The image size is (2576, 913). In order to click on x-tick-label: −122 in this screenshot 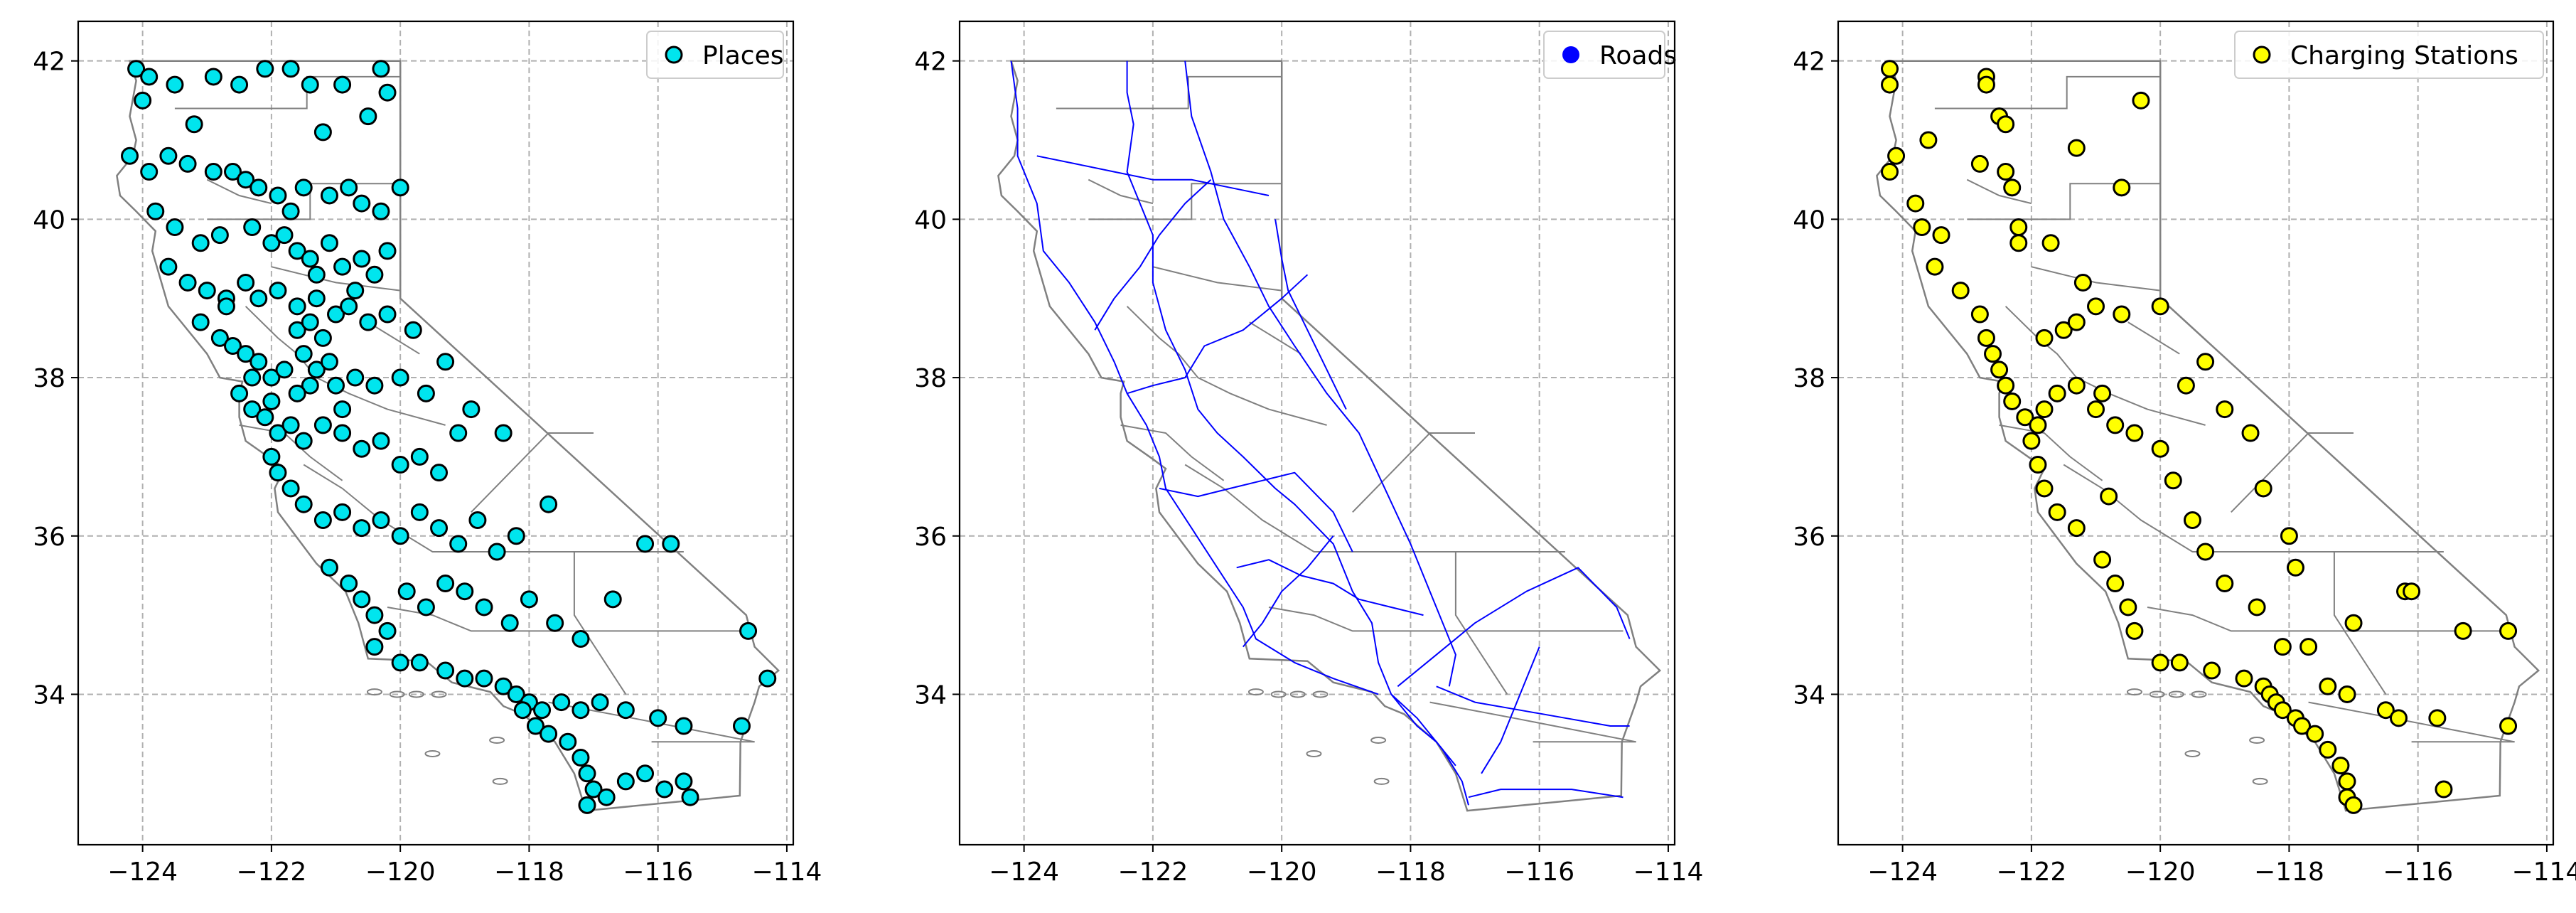, I will do `click(2031, 873)`.